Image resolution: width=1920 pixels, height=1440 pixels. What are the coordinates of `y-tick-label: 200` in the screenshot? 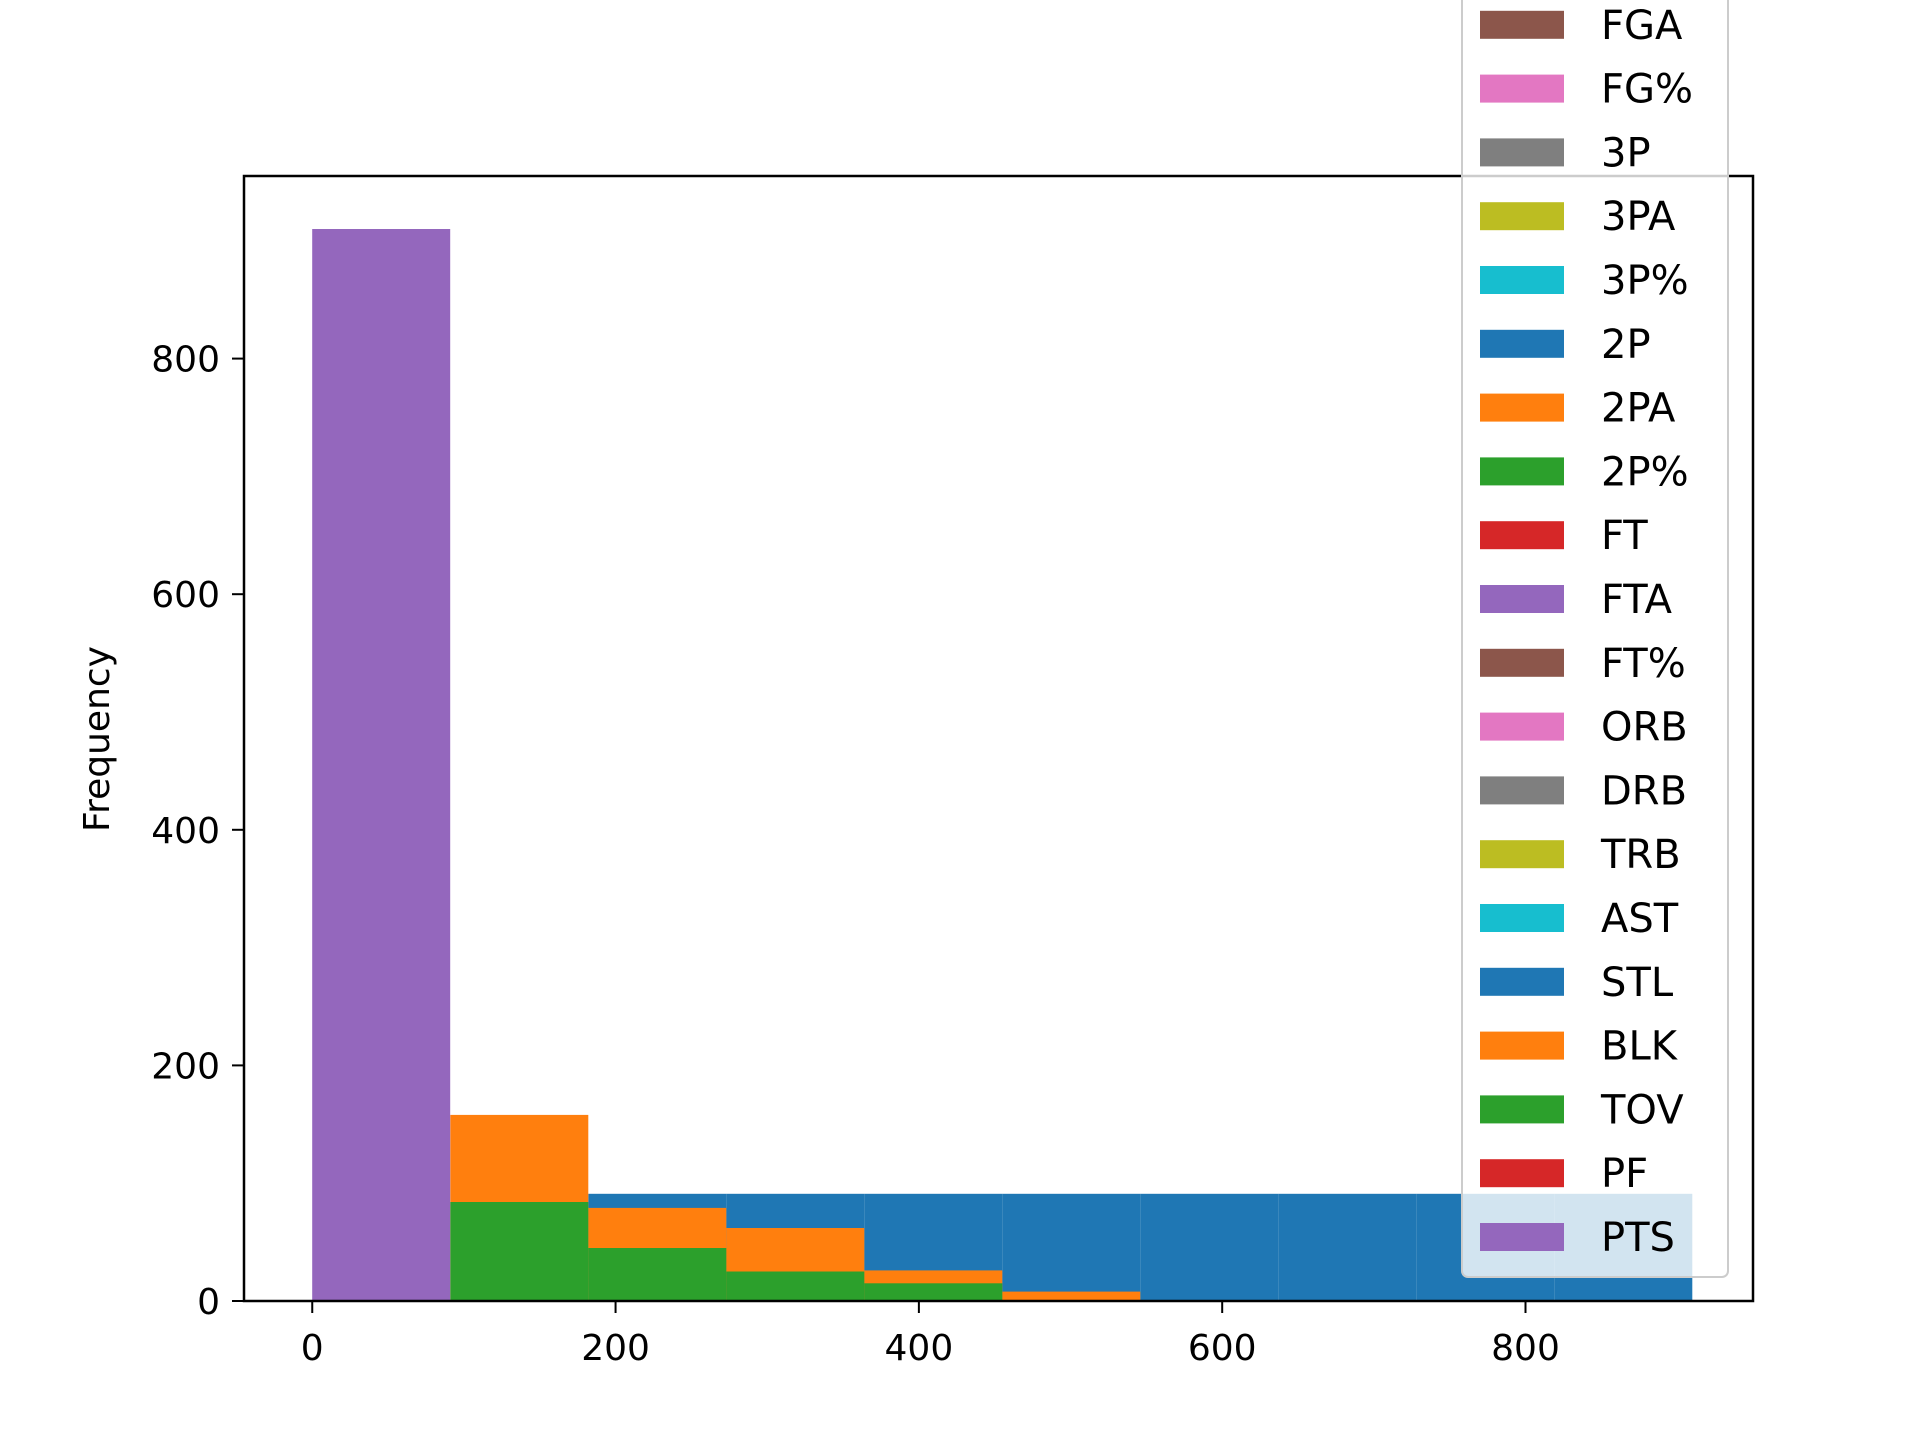 It's located at (185, 1066).